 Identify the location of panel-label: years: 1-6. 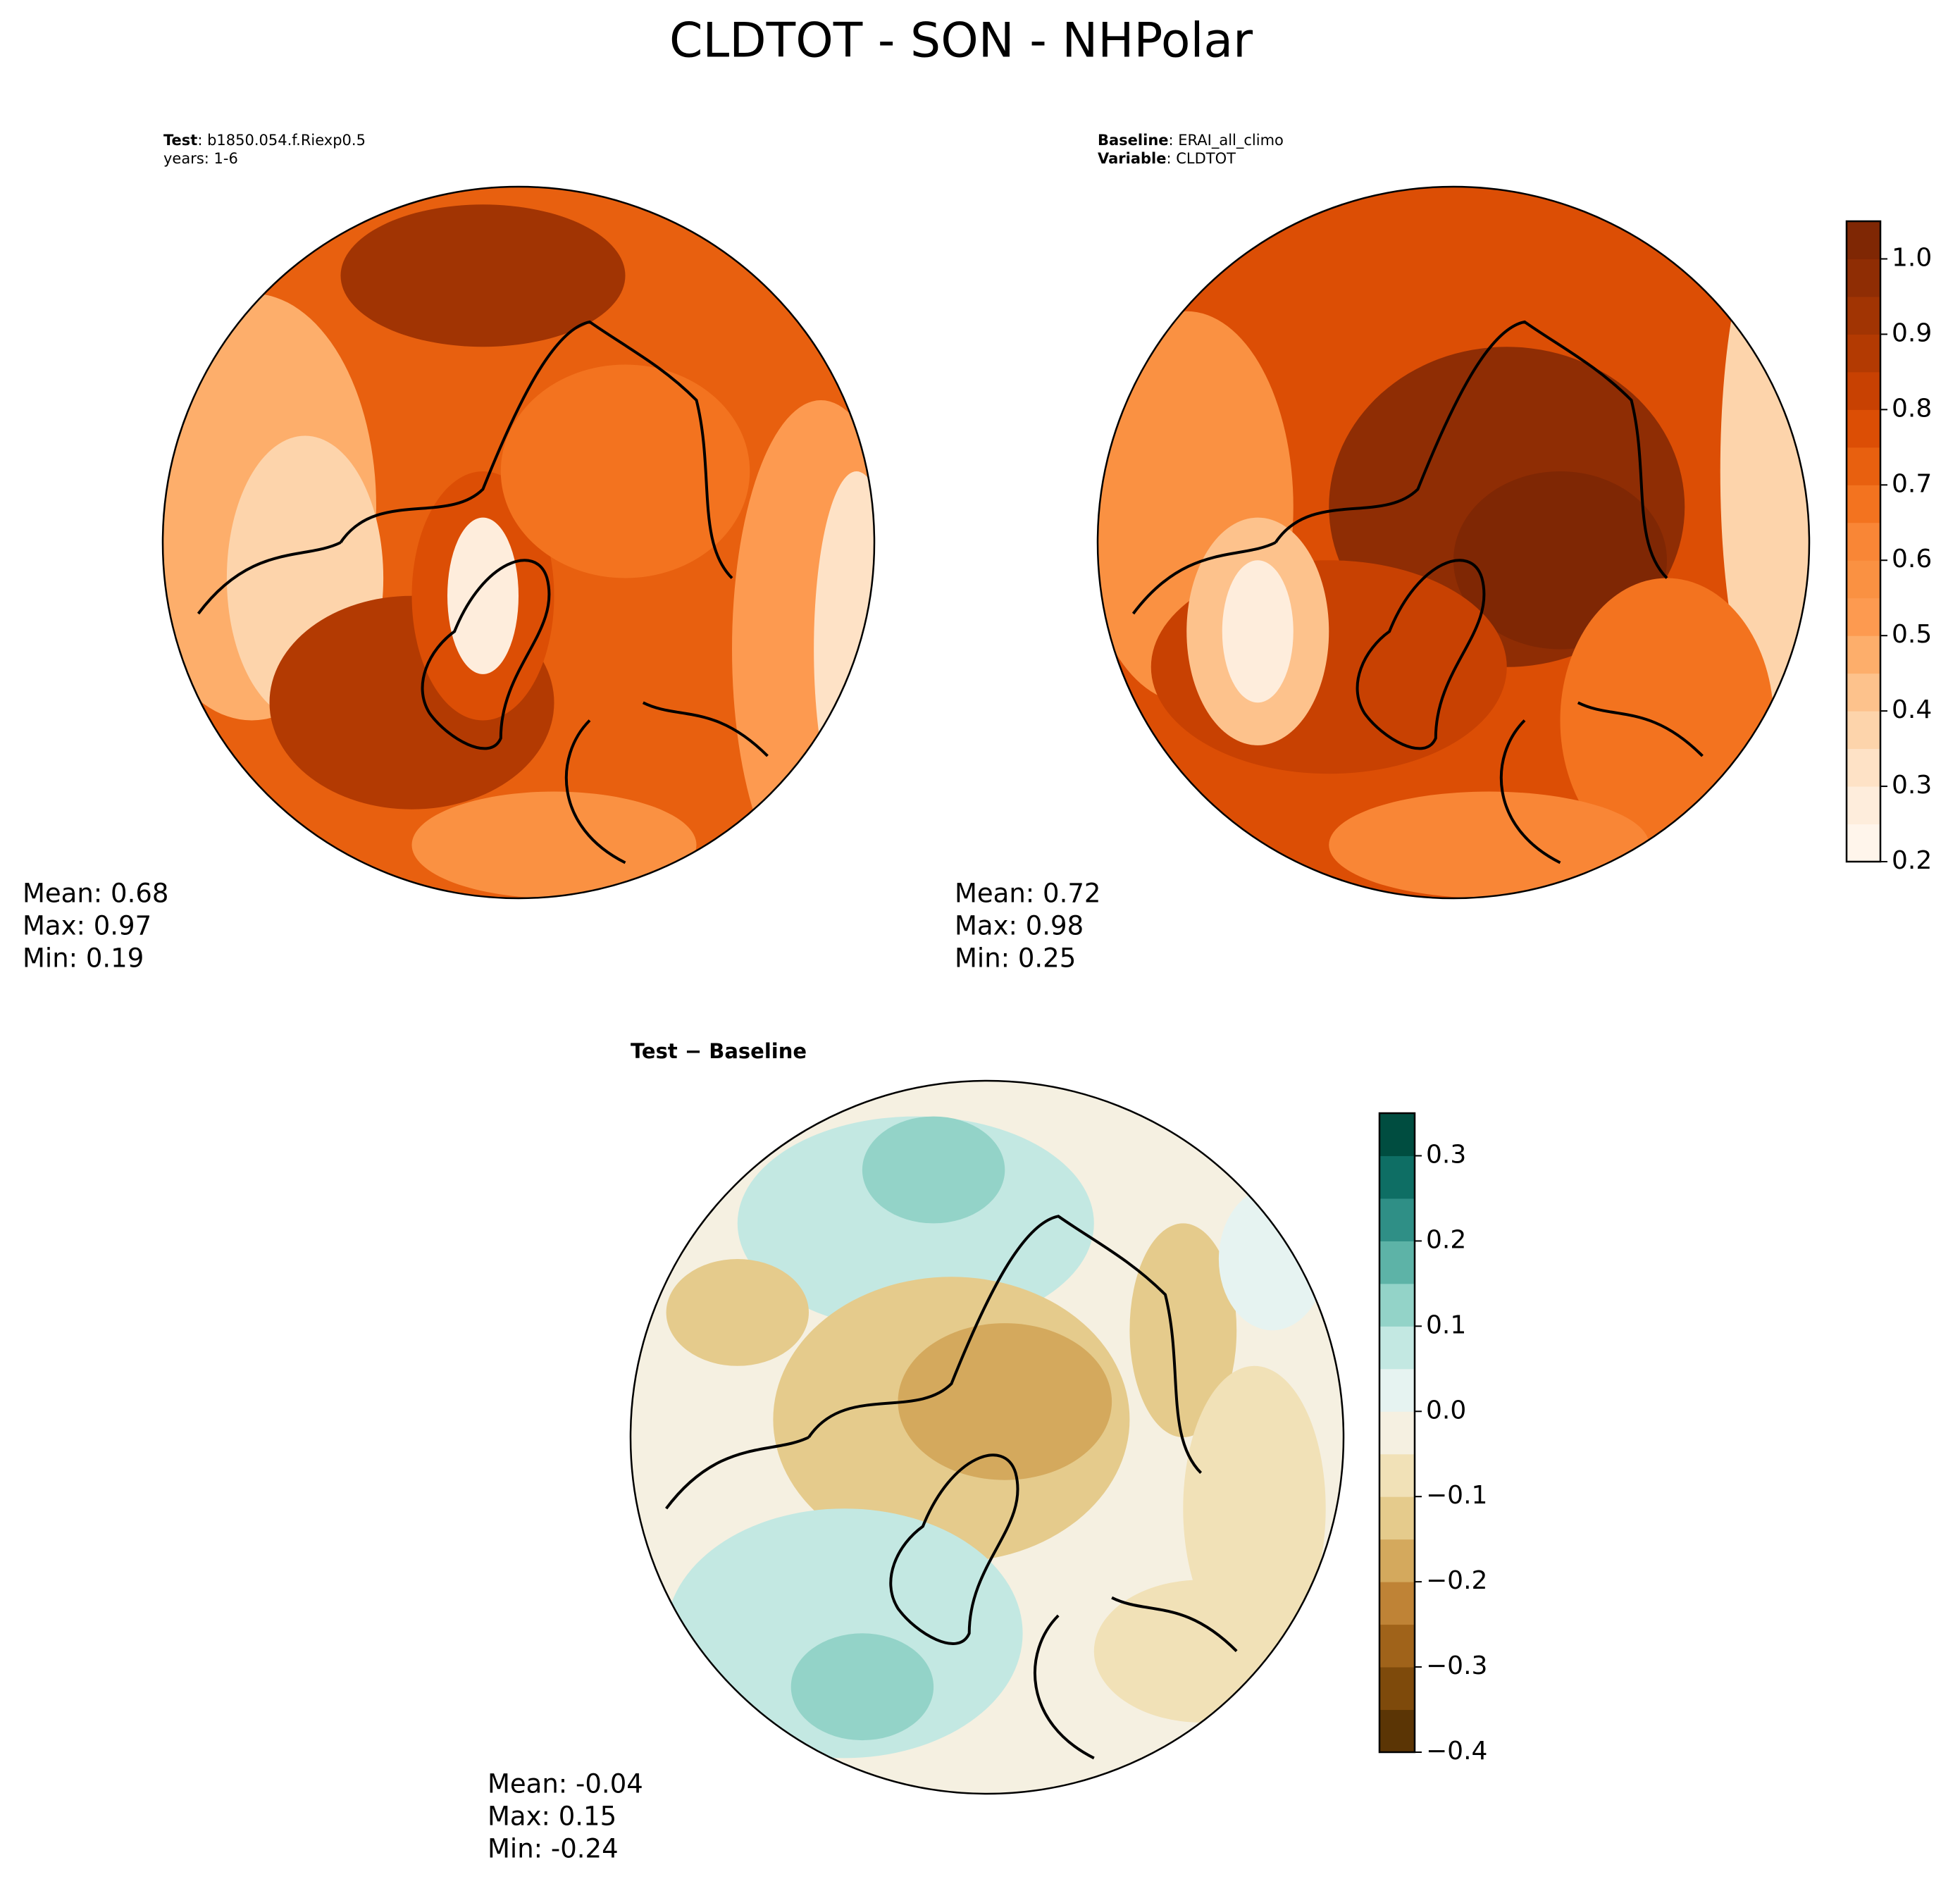
(200, 158).